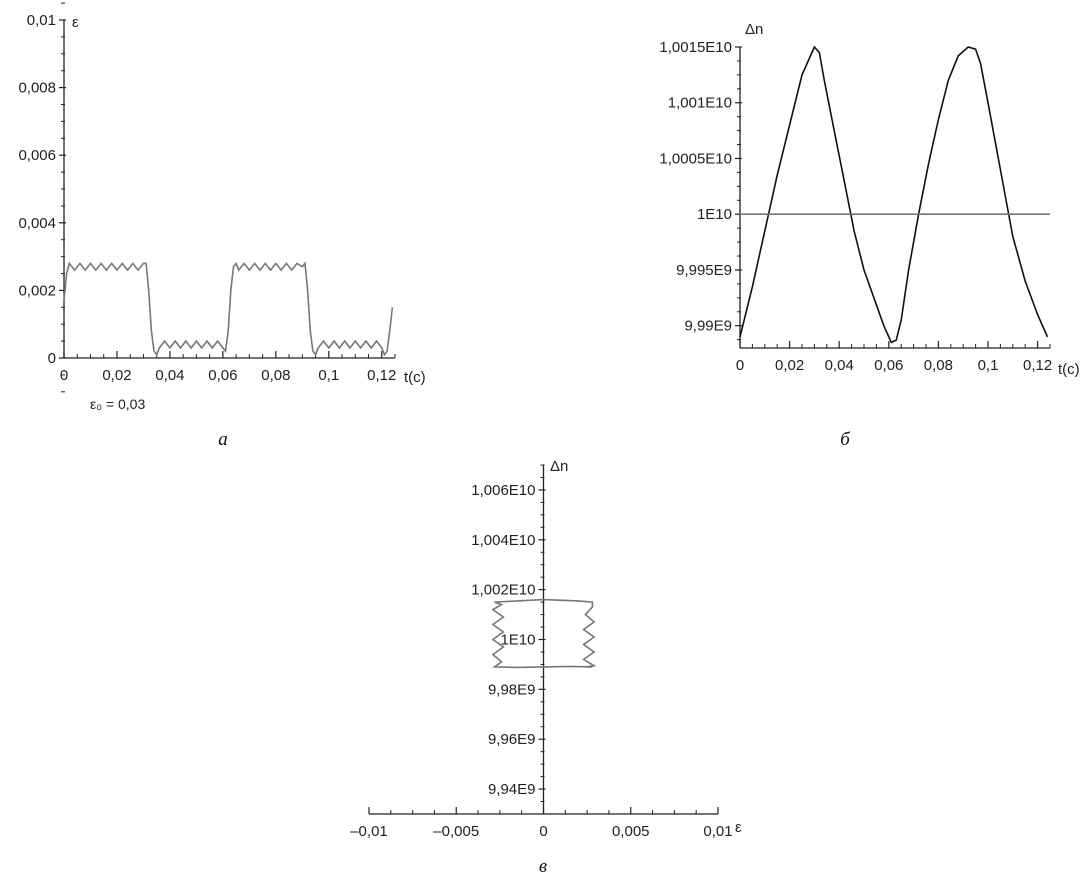 The image size is (1088, 879). What do you see at coordinates (754, 29) in the screenshot?
I see `chart-b-y-label: Δn` at bounding box center [754, 29].